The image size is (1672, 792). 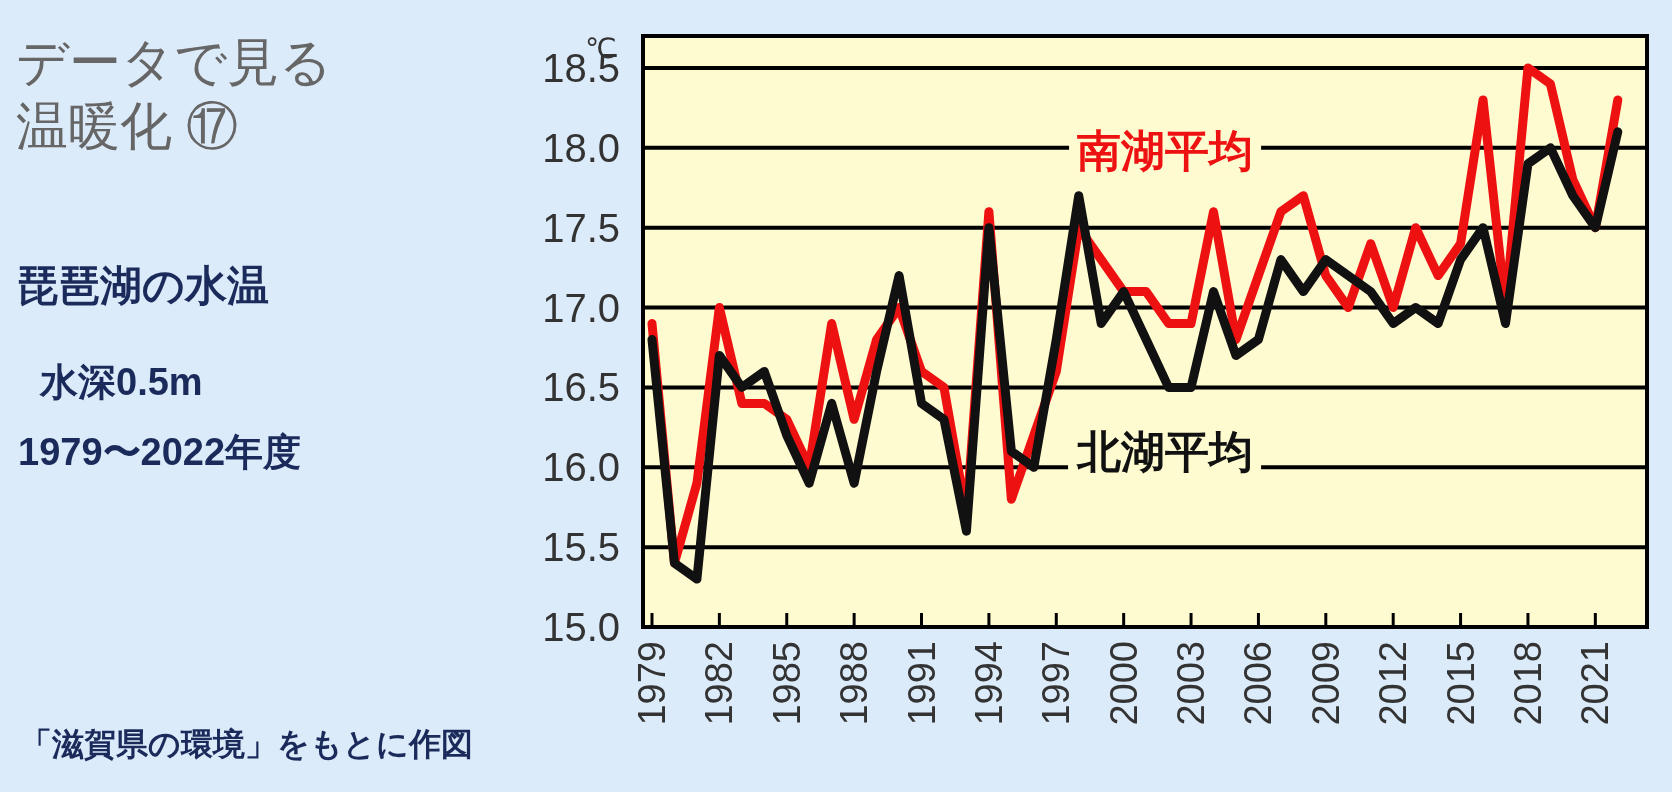 What do you see at coordinates (1460, 683) in the screenshot?
I see `x-tick-label: 2015` at bounding box center [1460, 683].